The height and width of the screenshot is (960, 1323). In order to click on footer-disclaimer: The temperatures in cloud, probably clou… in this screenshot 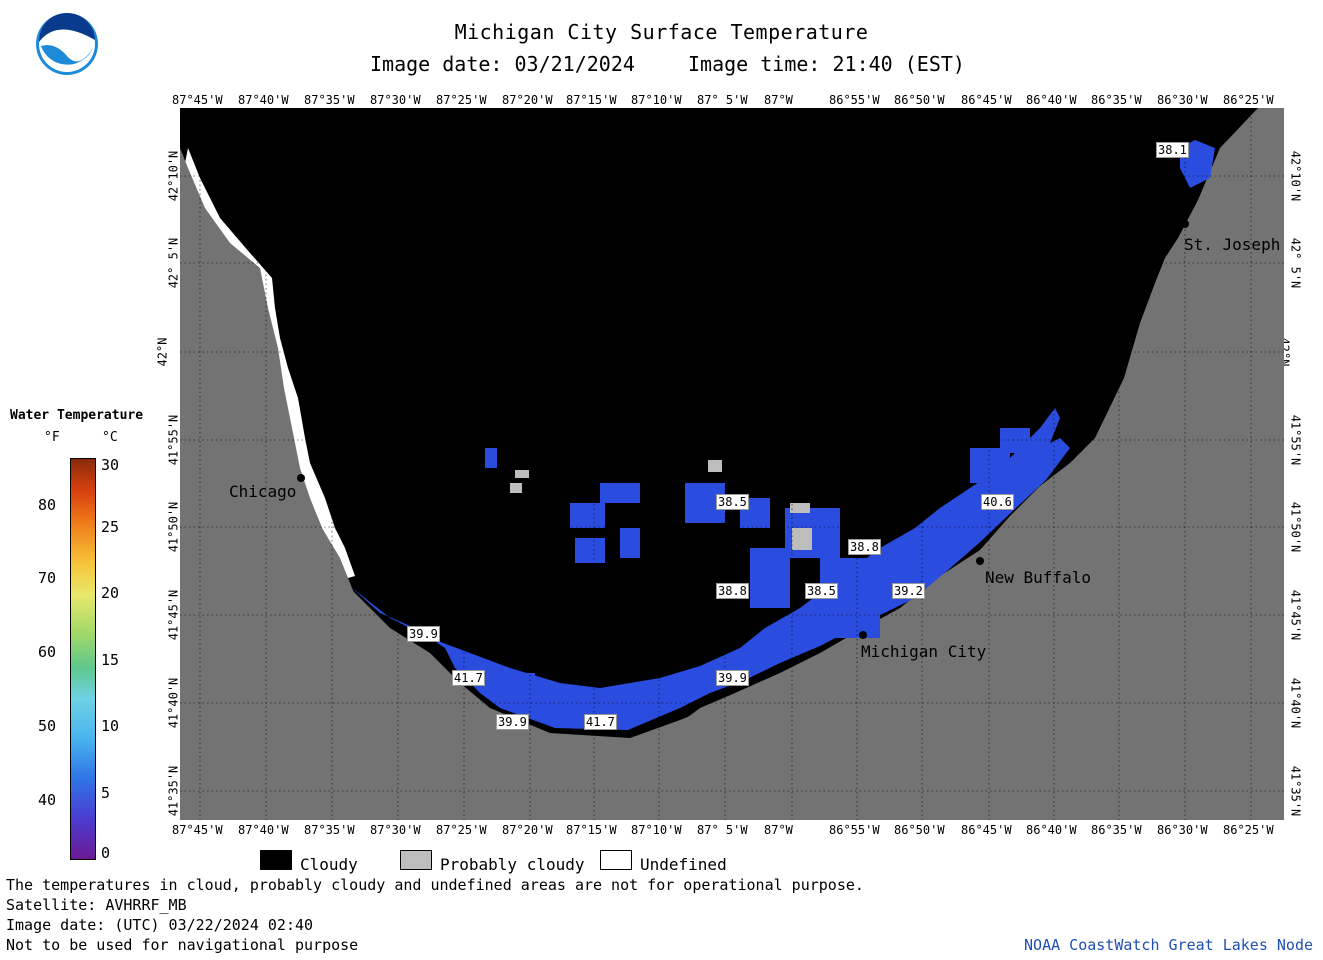, I will do `click(435, 885)`.